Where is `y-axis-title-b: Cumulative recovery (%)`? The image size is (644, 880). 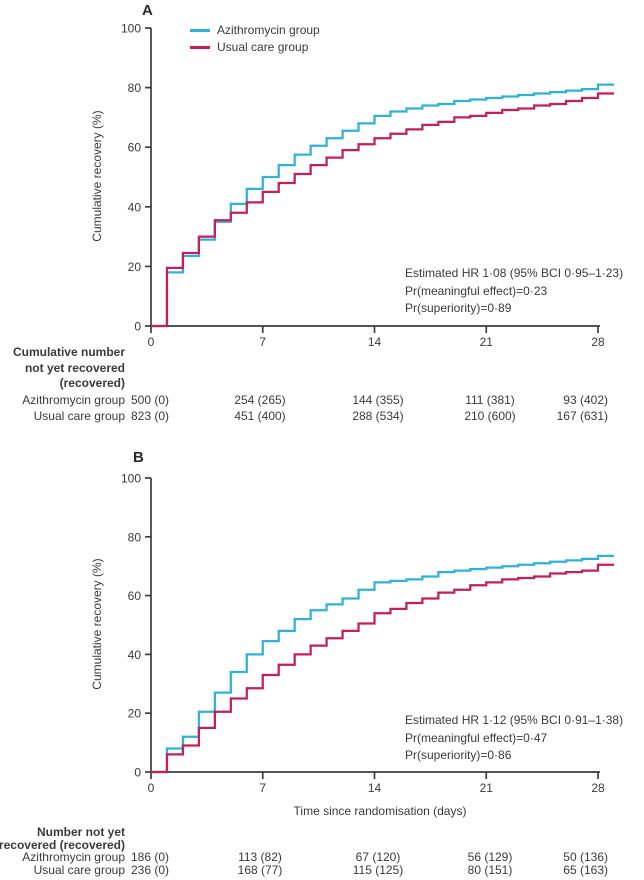 y-axis-title-b: Cumulative recovery (%) is located at coordinates (97, 624).